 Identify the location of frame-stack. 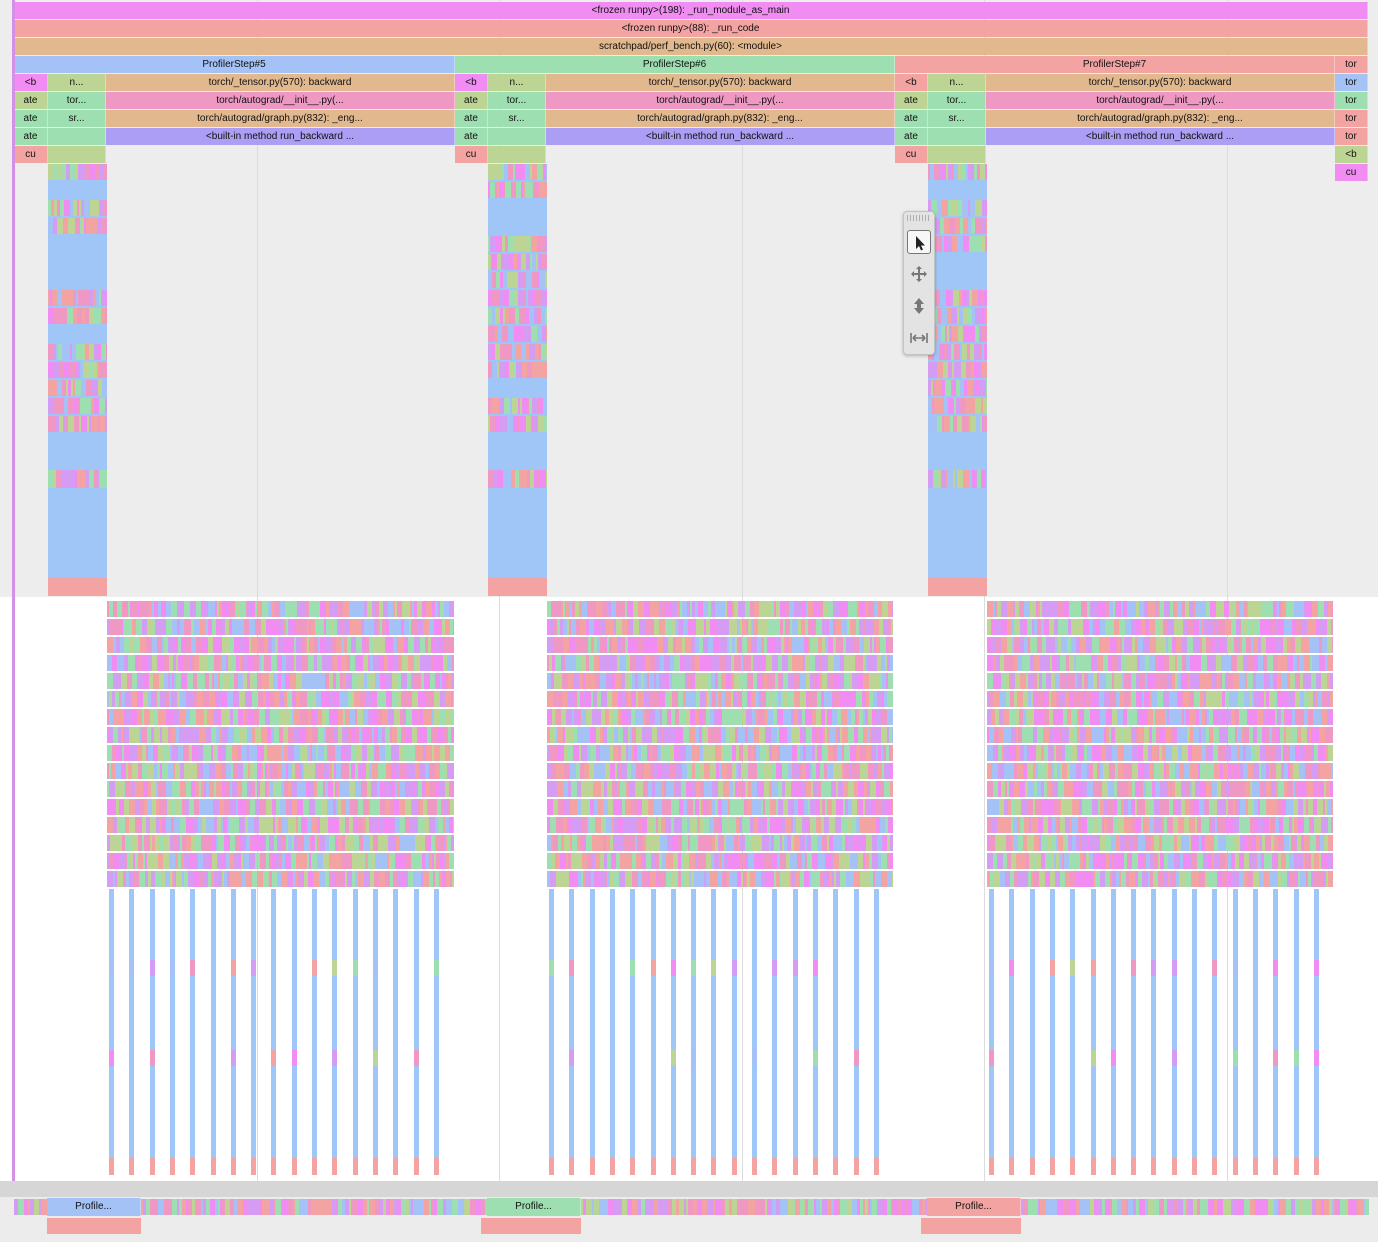
(77, 136).